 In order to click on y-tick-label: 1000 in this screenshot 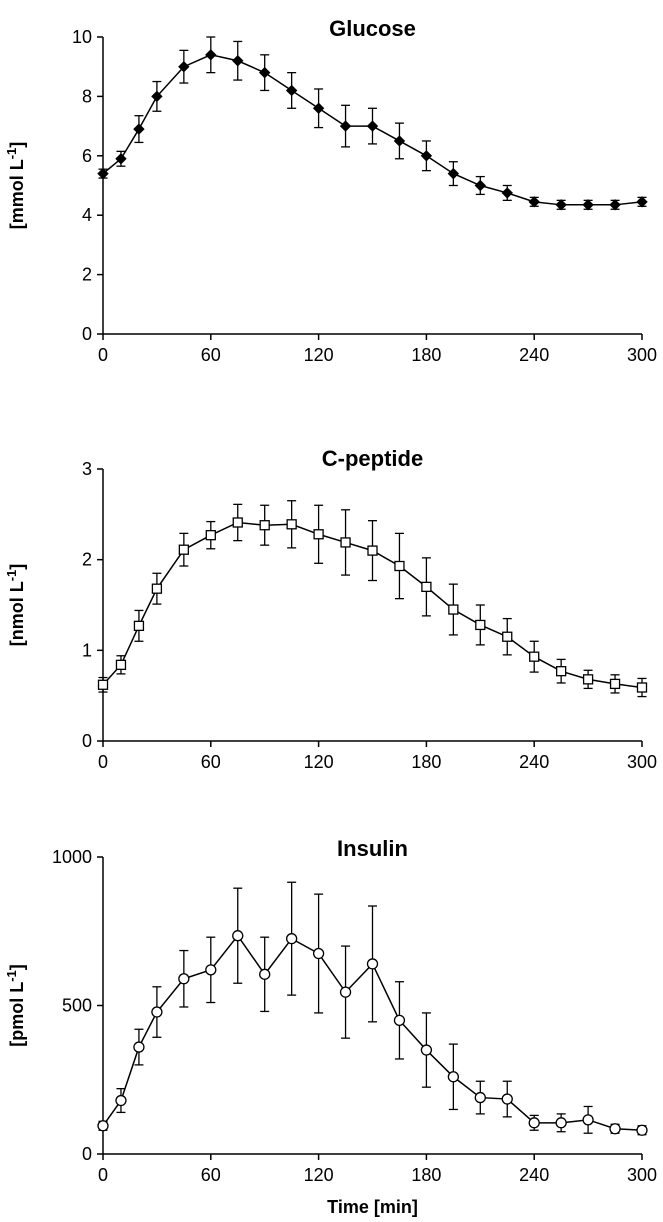, I will do `click(72, 857)`.